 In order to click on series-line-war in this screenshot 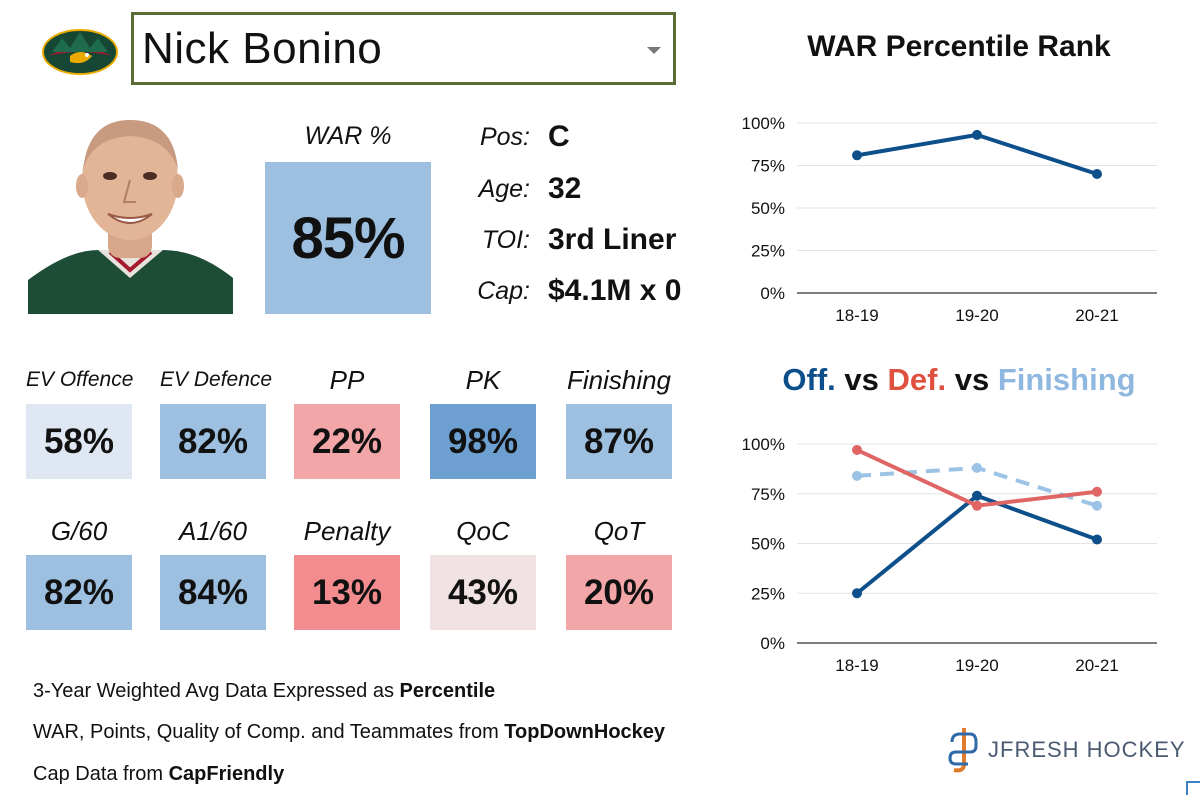, I will do `click(977, 154)`.